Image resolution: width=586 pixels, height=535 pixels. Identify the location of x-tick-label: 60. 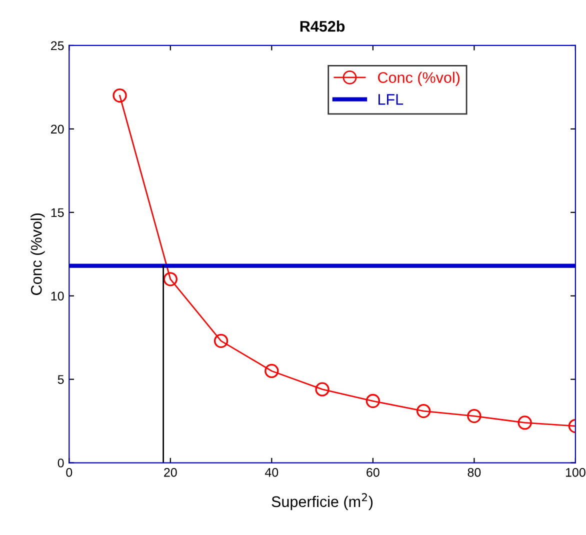
(373, 472).